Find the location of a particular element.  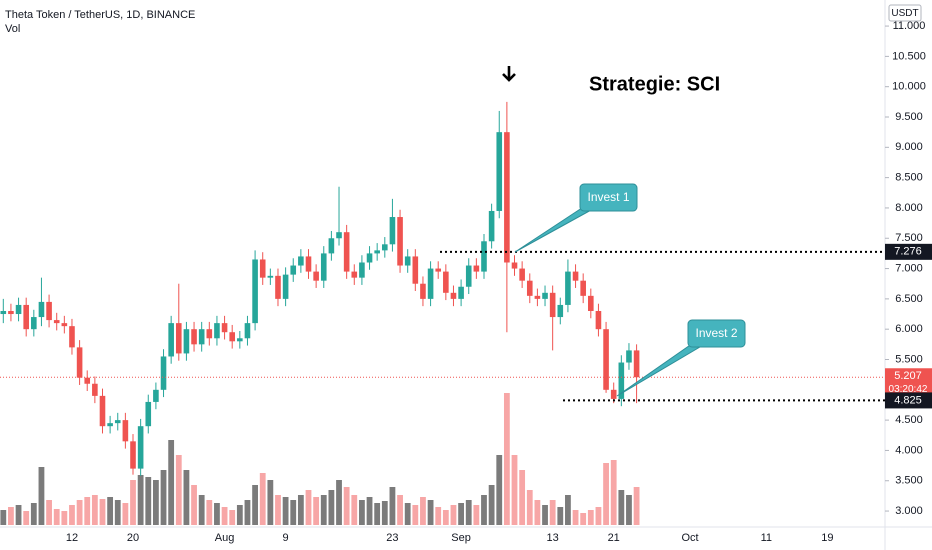

y-tick-label: 8.500 is located at coordinates (909, 178).